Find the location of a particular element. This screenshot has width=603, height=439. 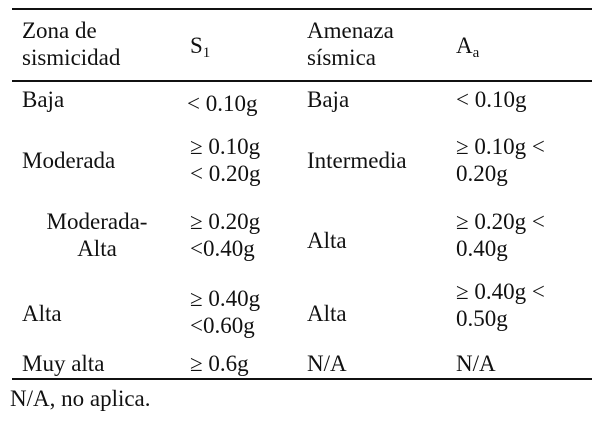

row-3-zona-line-2: Alta is located at coordinates (97, 248).